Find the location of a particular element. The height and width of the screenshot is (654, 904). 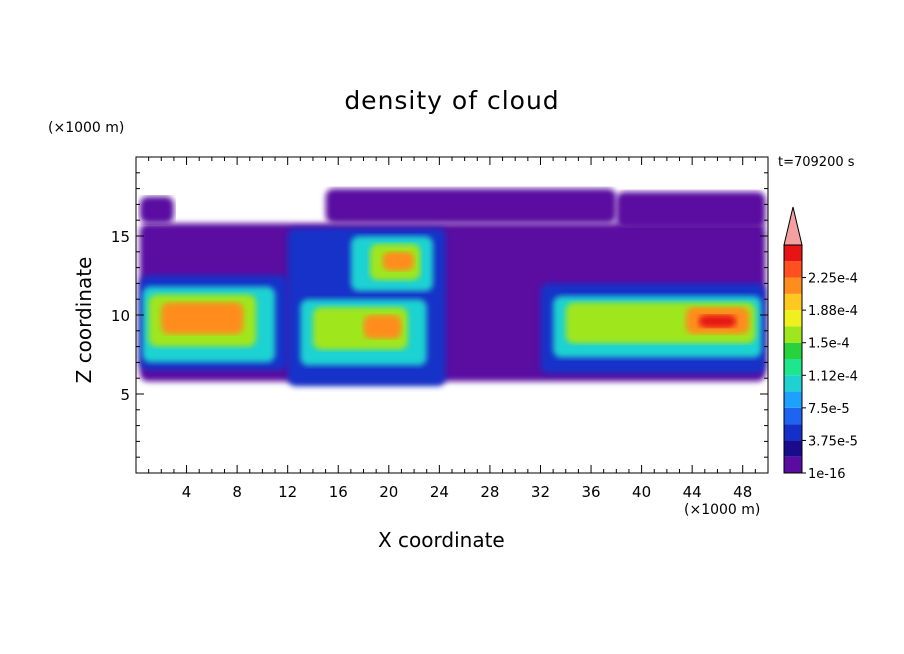

colorbar-label: 1e-16 is located at coordinates (827, 474).